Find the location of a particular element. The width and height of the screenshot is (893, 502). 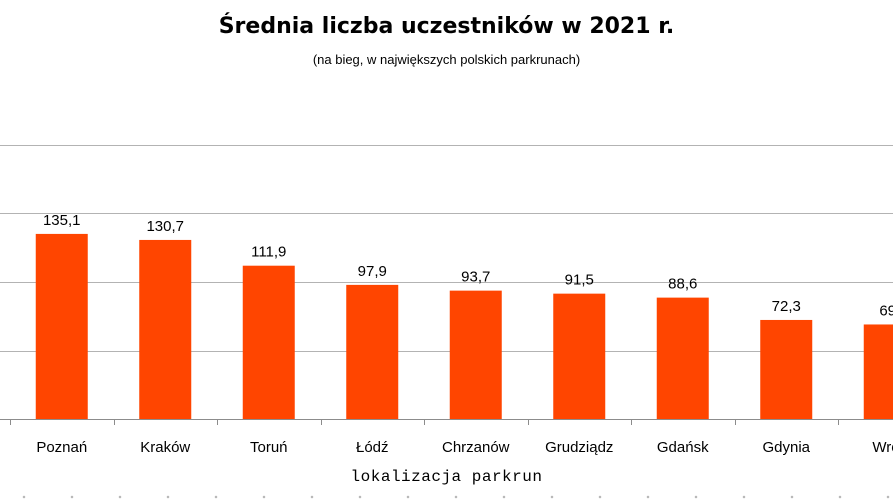

data-label: 130,7 is located at coordinates (165, 226).